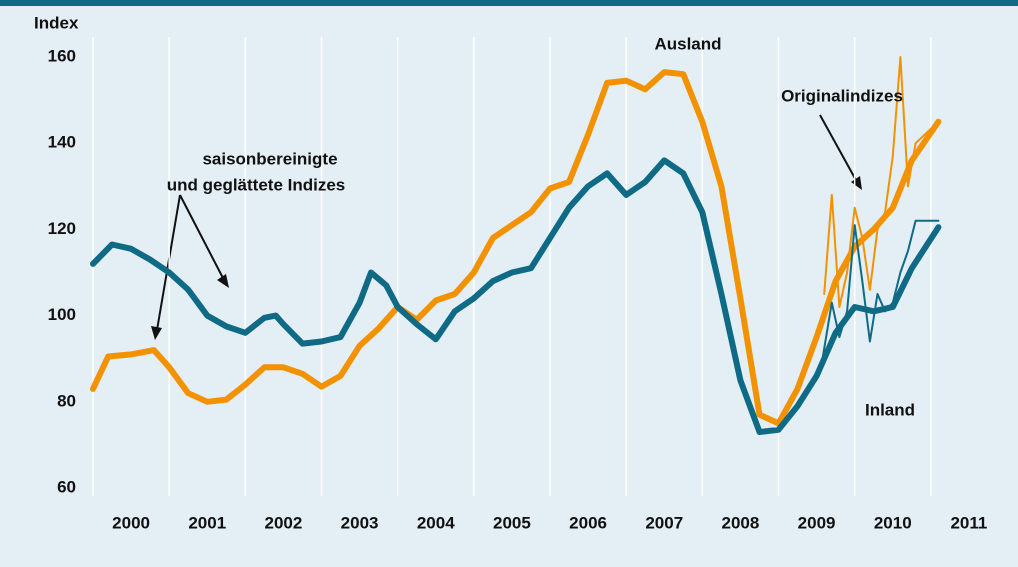 The image size is (1018, 567). What do you see at coordinates (62, 55) in the screenshot?
I see `y-tick-label: 160` at bounding box center [62, 55].